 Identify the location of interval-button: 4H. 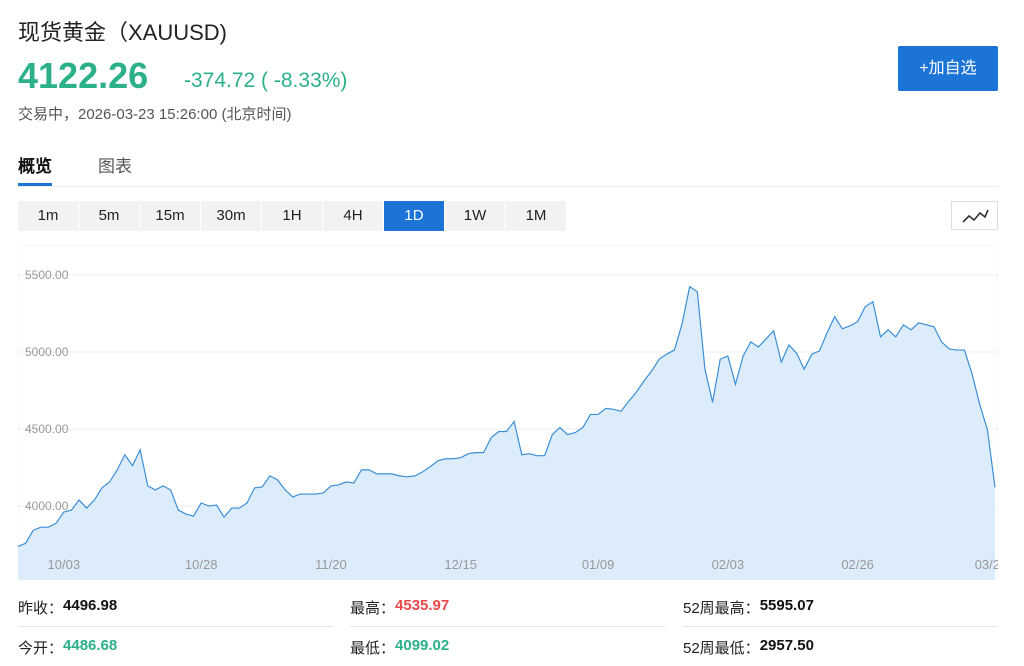
(353, 216).